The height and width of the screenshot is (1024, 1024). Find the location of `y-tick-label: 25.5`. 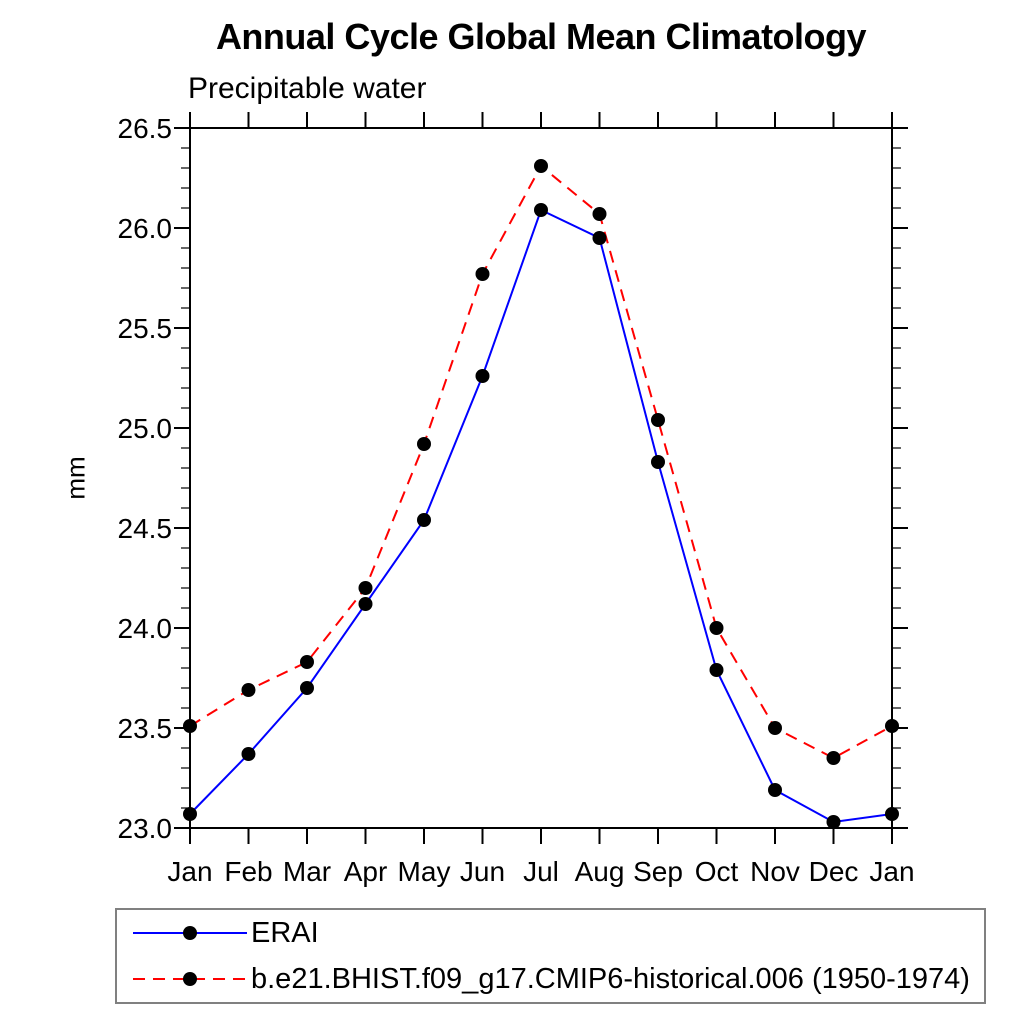

y-tick-label: 25.5 is located at coordinates (145, 328).